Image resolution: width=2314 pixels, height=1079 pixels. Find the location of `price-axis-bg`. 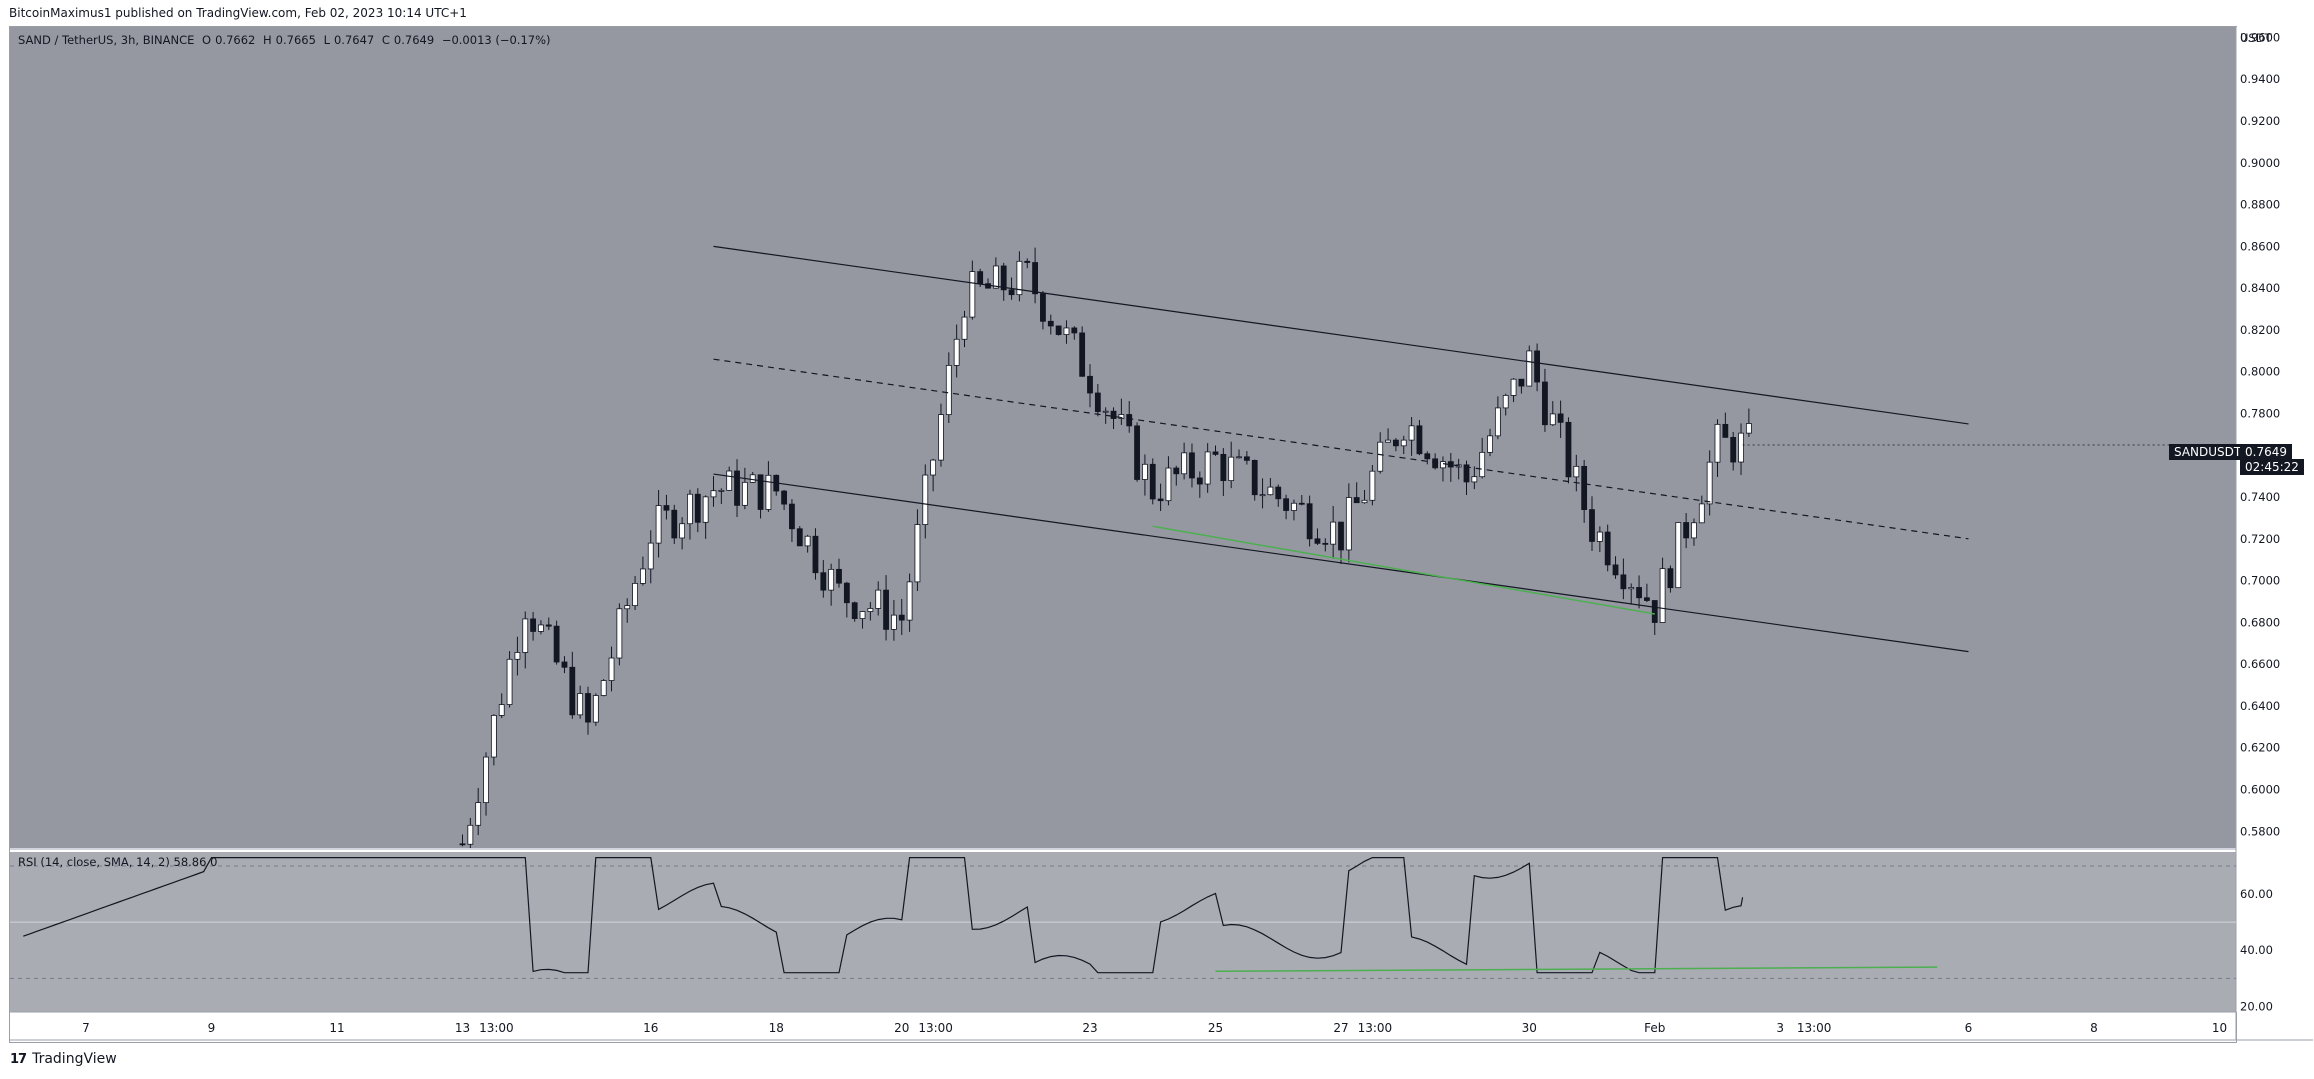

price-axis-bg is located at coordinates (2274, 519).